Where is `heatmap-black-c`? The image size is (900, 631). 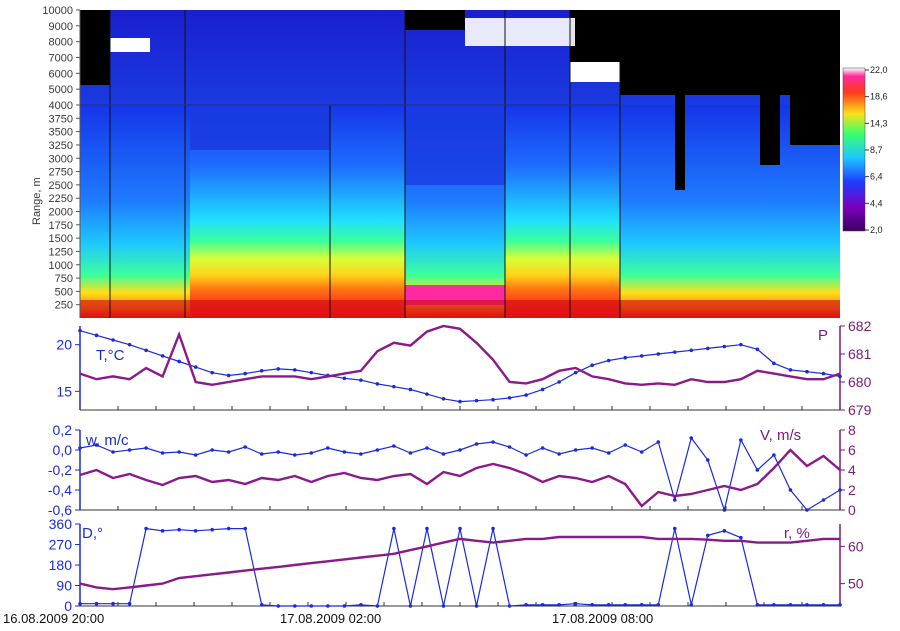 heatmap-black-c is located at coordinates (815, 120).